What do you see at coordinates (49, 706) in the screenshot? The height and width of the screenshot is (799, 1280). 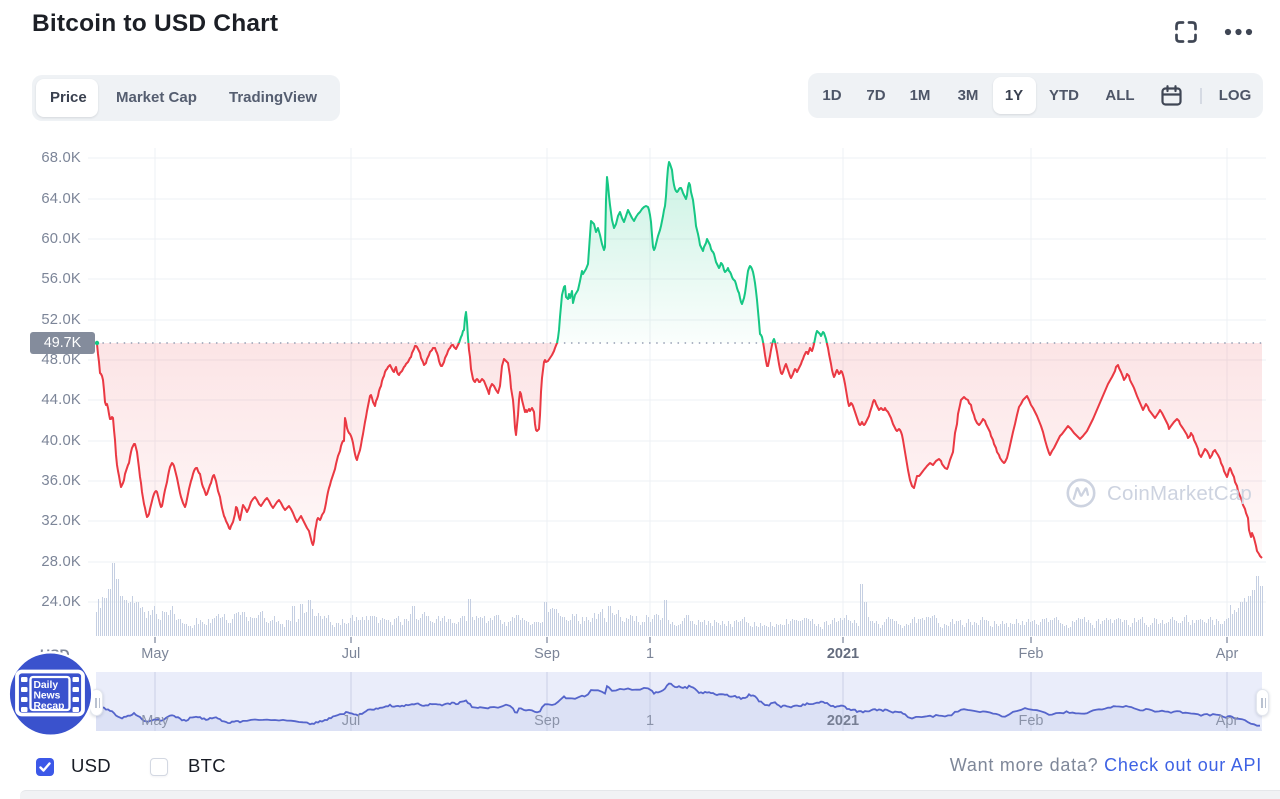 I see `svg-text: Recap` at bounding box center [49, 706].